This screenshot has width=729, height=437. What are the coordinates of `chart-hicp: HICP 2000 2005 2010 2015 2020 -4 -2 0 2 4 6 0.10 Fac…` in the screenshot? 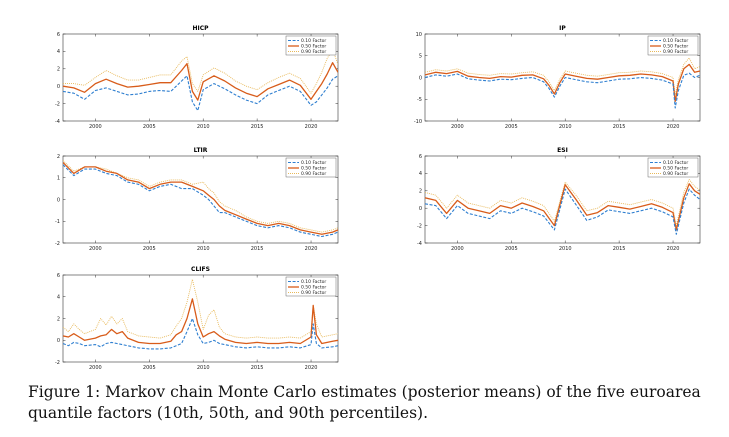 It's located at (197, 77).